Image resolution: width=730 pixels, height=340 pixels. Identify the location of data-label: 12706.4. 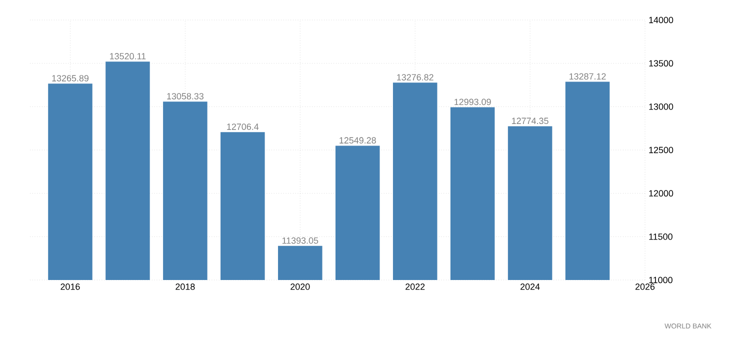
(243, 127).